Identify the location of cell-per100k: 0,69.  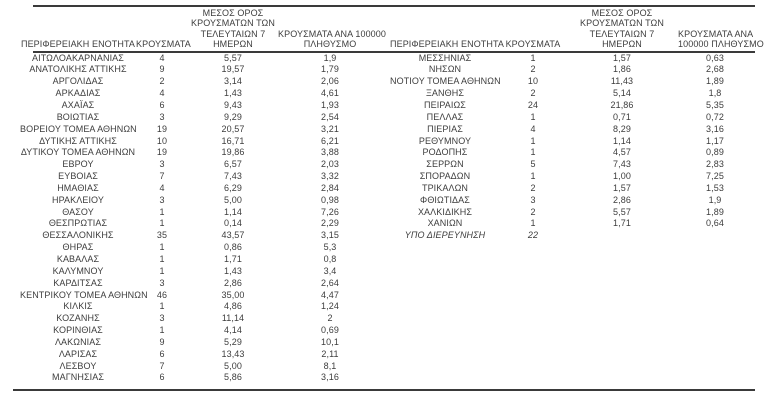
(330, 330).